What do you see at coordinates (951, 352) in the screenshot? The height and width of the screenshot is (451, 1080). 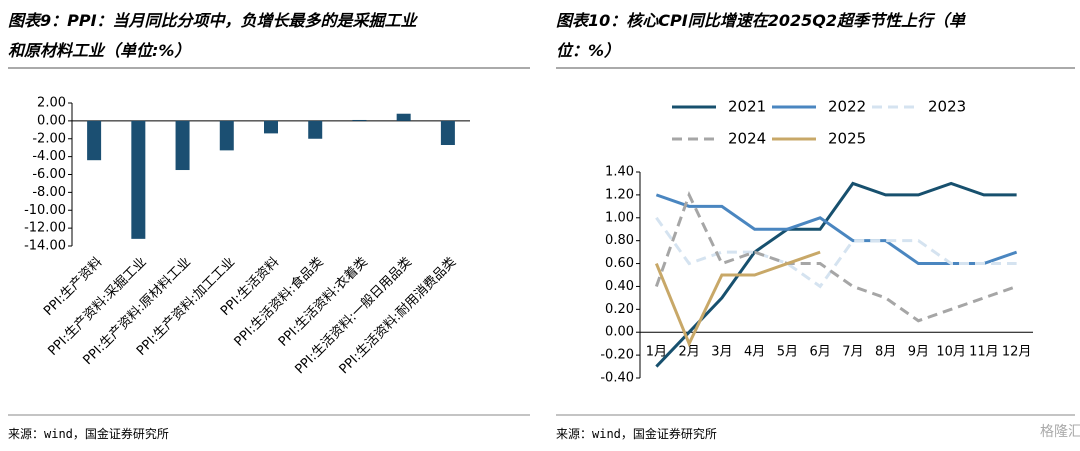 I see `x-tick-label: 10月` at bounding box center [951, 352].